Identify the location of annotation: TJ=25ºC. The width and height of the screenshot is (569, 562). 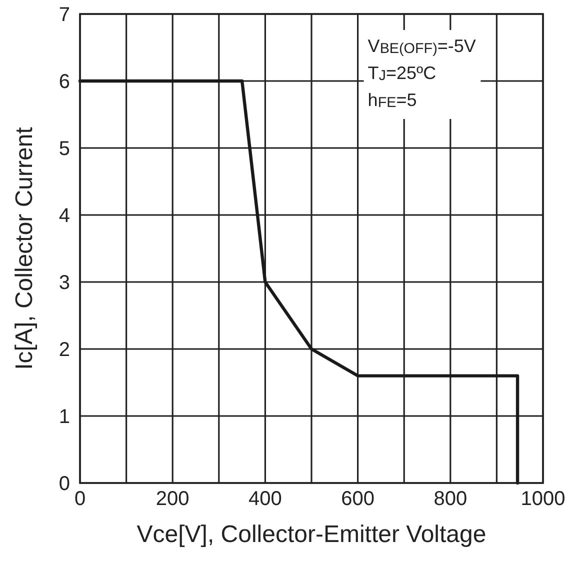
(402, 73).